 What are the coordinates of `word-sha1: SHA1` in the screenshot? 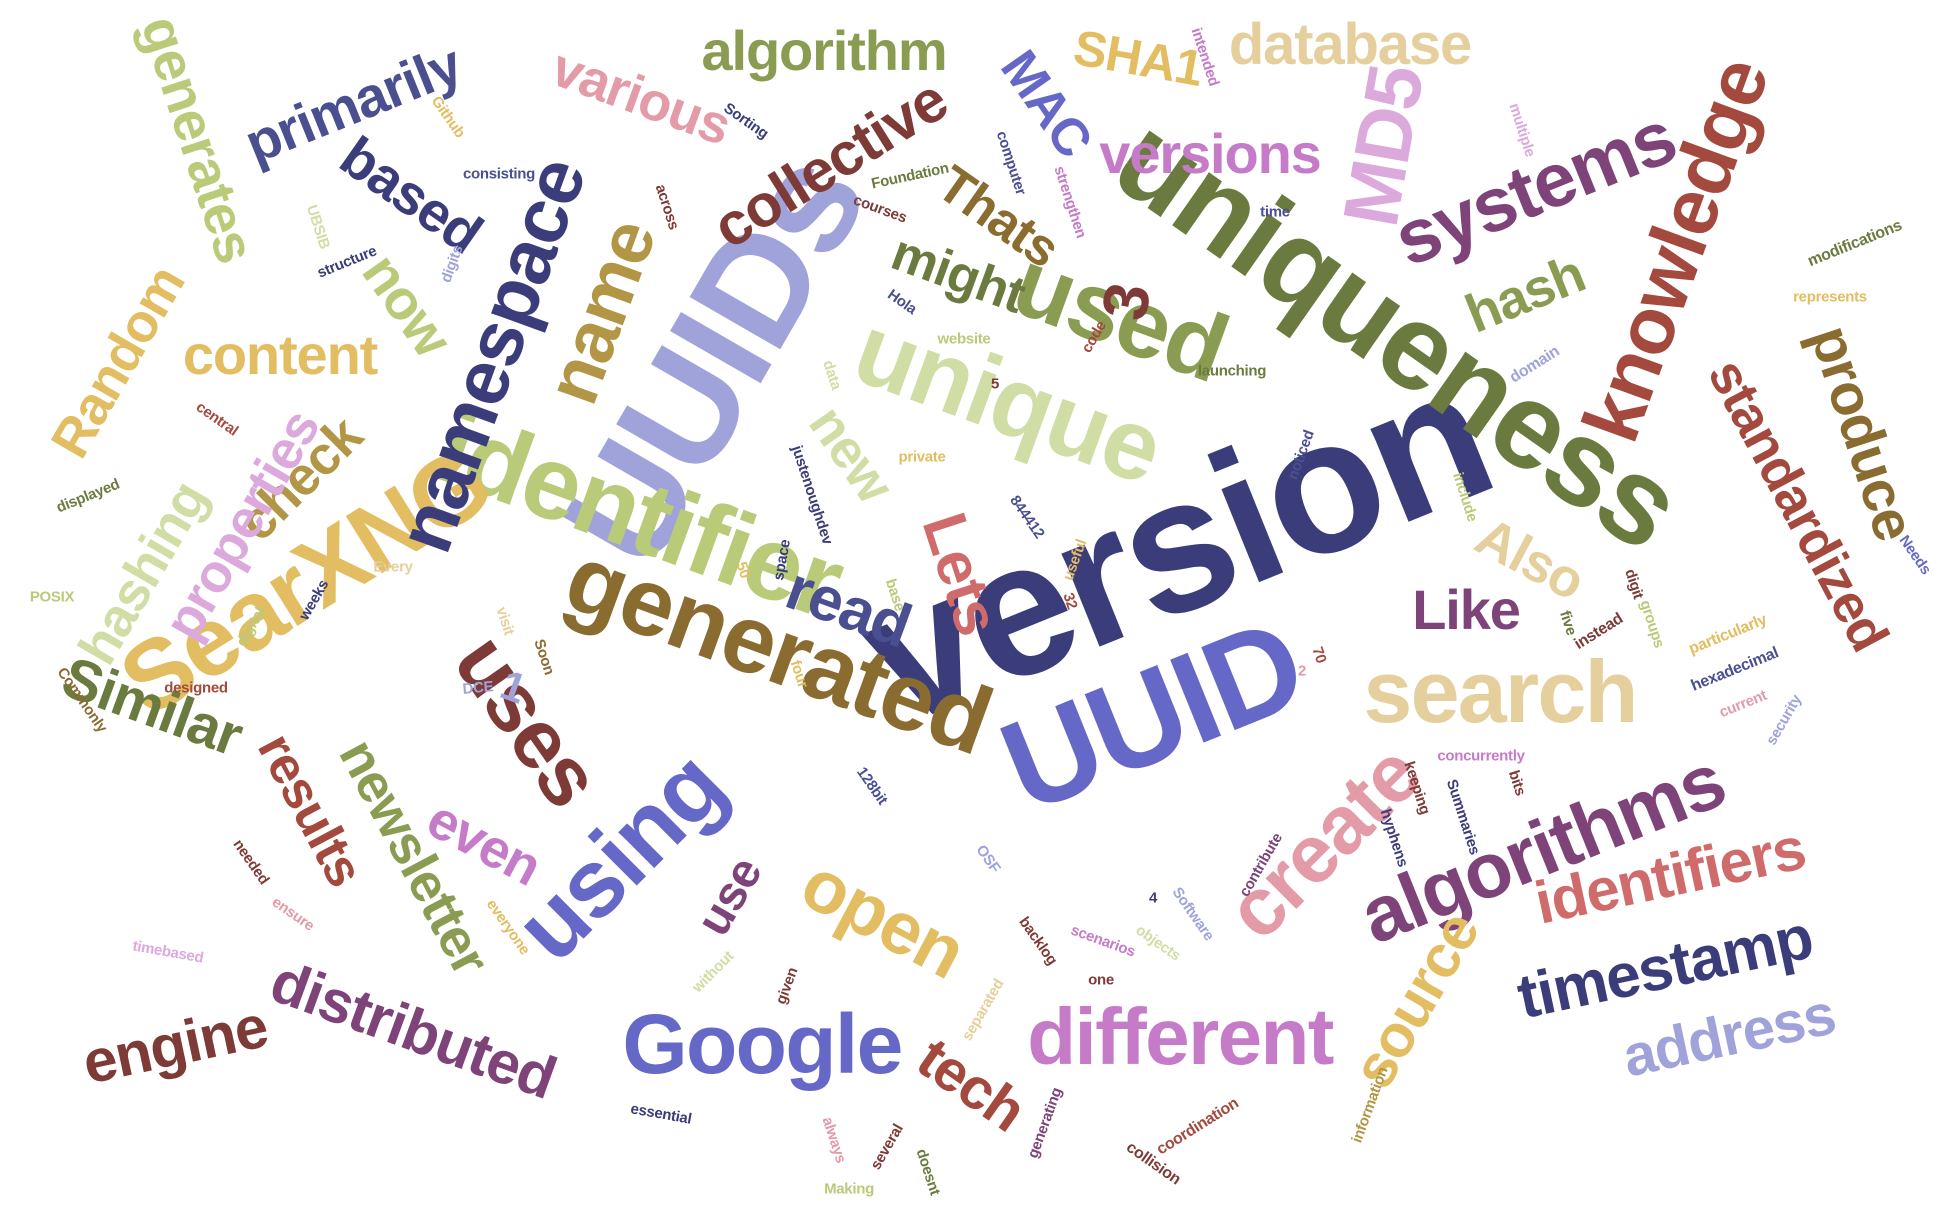 It's located at (1138, 58).